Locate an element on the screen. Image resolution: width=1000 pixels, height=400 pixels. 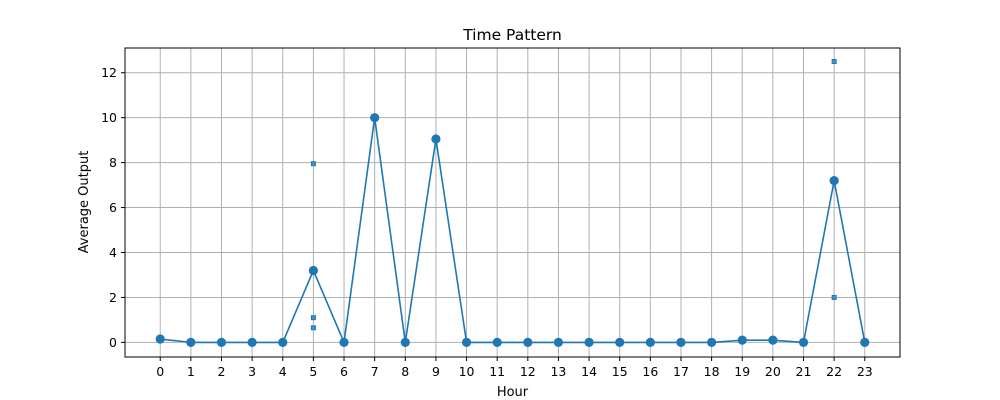
x-tick-label: 14 is located at coordinates (589, 371).